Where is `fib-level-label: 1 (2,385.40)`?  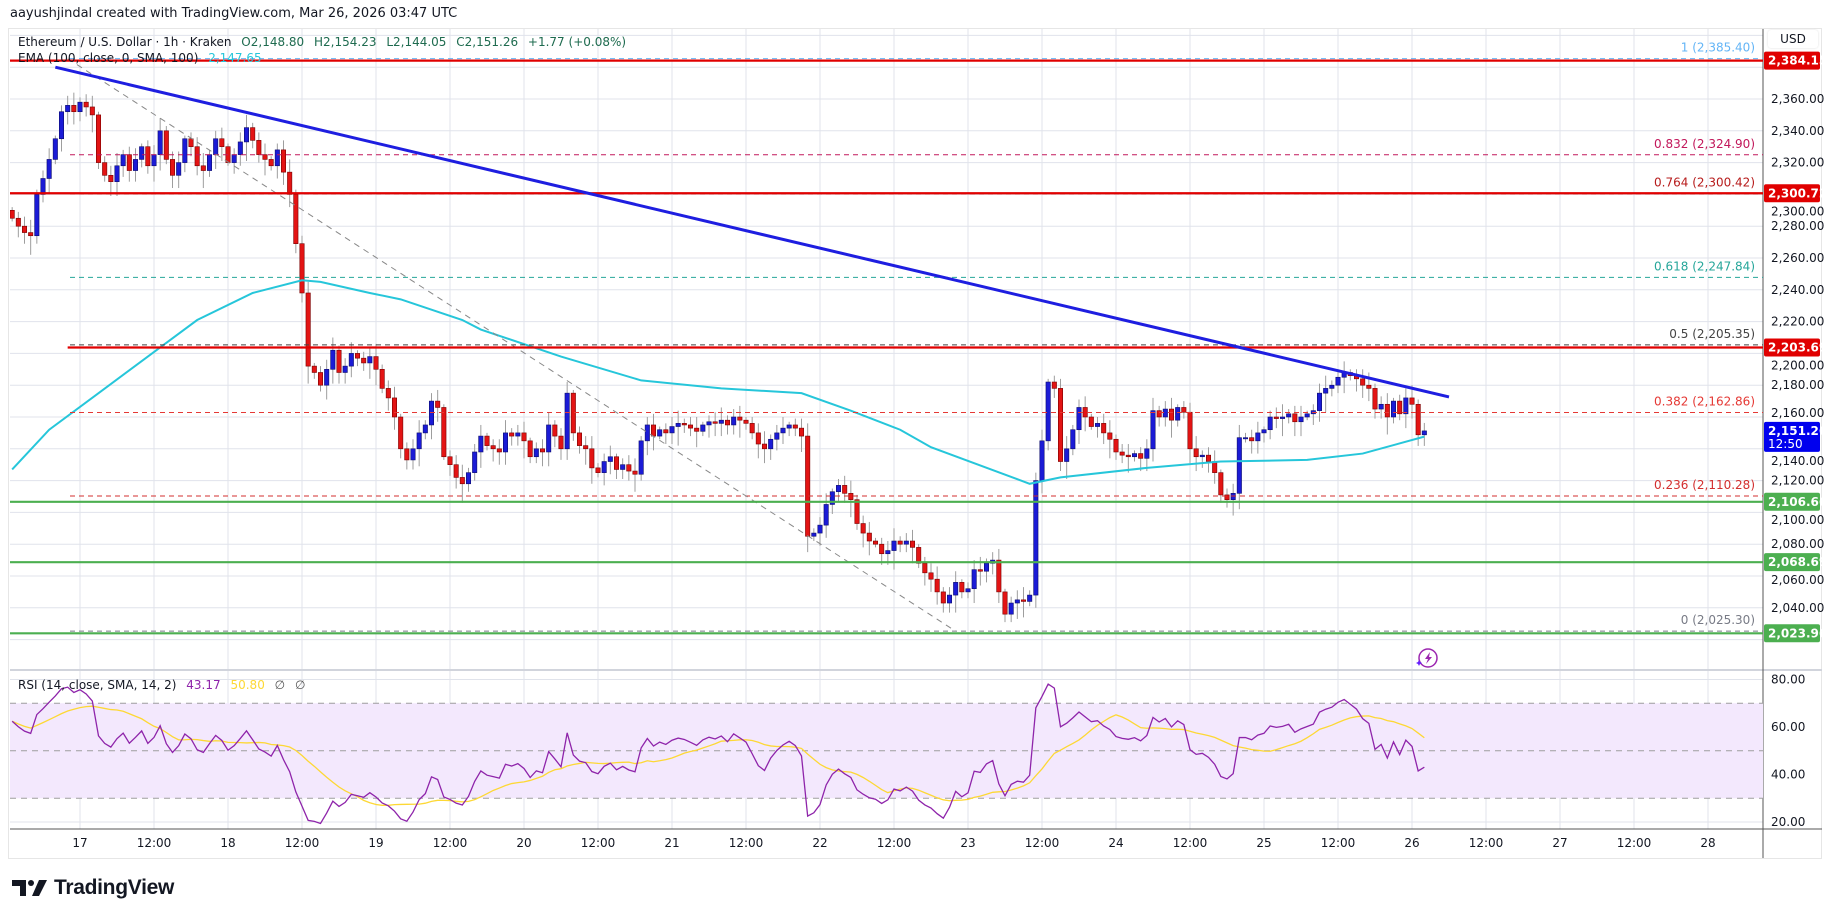
fib-level-label: 1 (2,385.40) is located at coordinates (1718, 48).